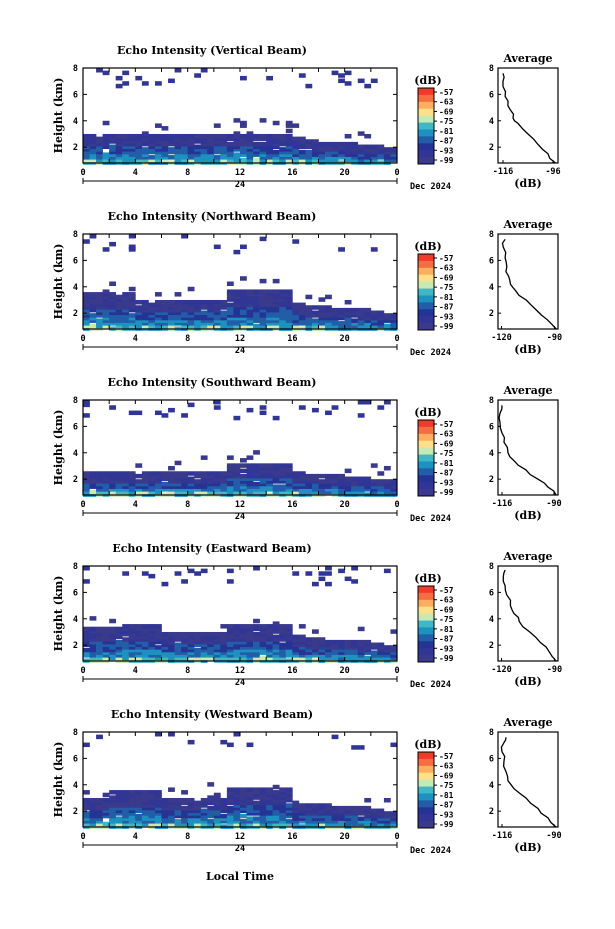 The image size is (615, 929). Describe the element at coordinates (491, 620) in the screenshot. I see `average-y-label: 4` at that location.